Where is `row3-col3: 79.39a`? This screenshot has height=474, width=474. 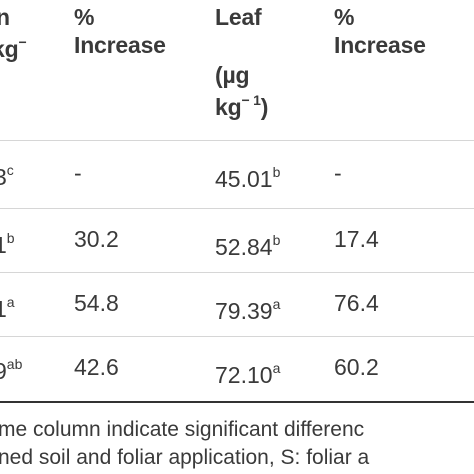 row3-col3: 79.39a is located at coordinates (248, 310).